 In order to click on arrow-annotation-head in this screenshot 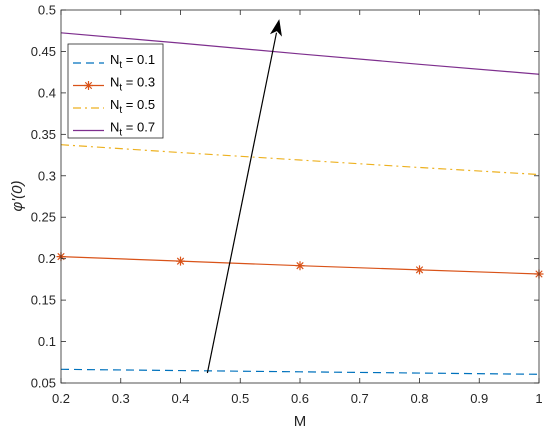, I will do `click(275, 28)`.